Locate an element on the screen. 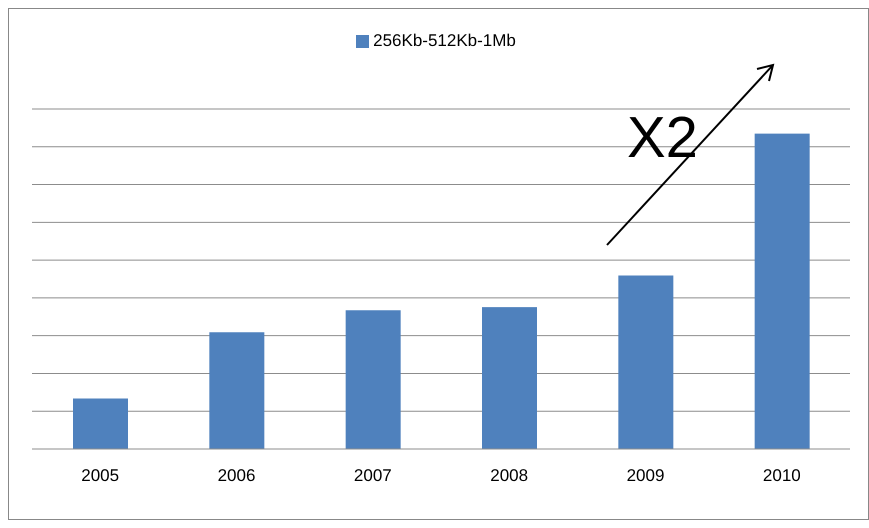 This screenshot has width=869, height=528. x-tick-label: 2010 is located at coordinates (781, 476).